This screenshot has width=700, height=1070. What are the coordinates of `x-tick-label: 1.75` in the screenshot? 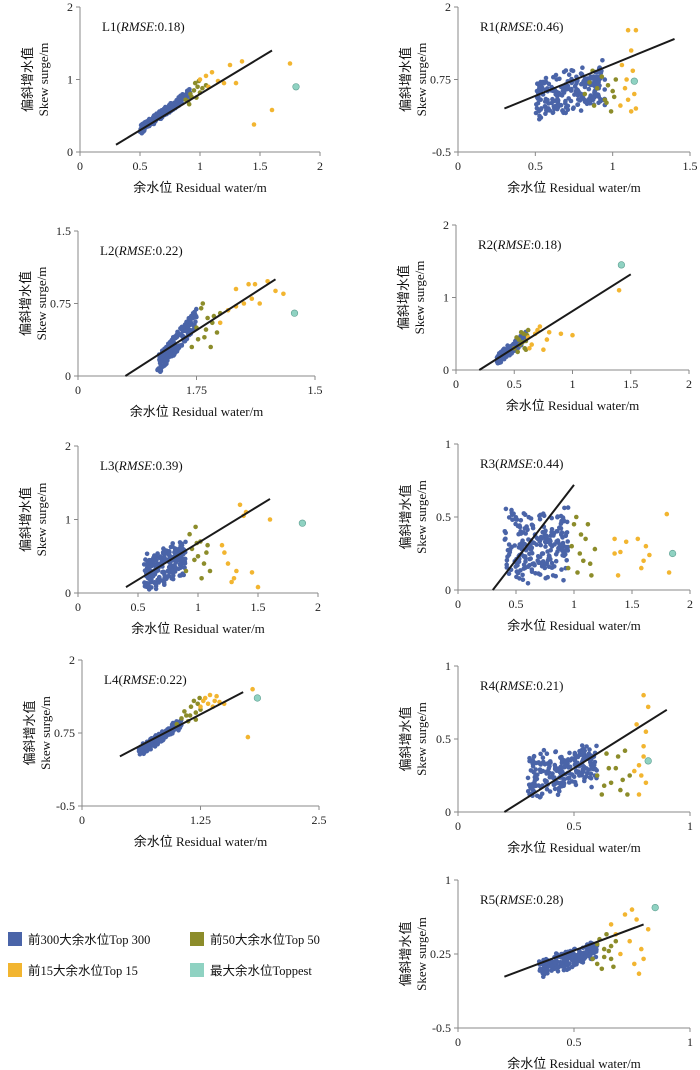 It's located at (196, 390).